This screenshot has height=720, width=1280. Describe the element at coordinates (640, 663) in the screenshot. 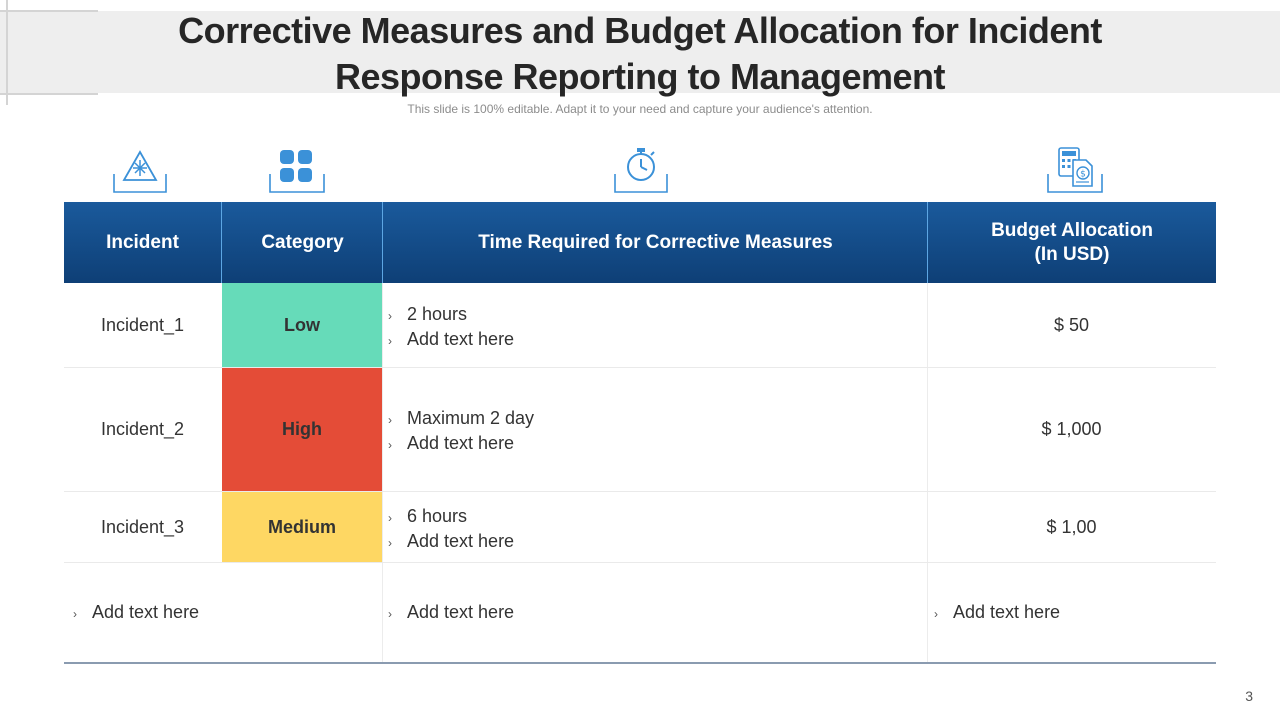

I see `table-bottom-border` at that location.